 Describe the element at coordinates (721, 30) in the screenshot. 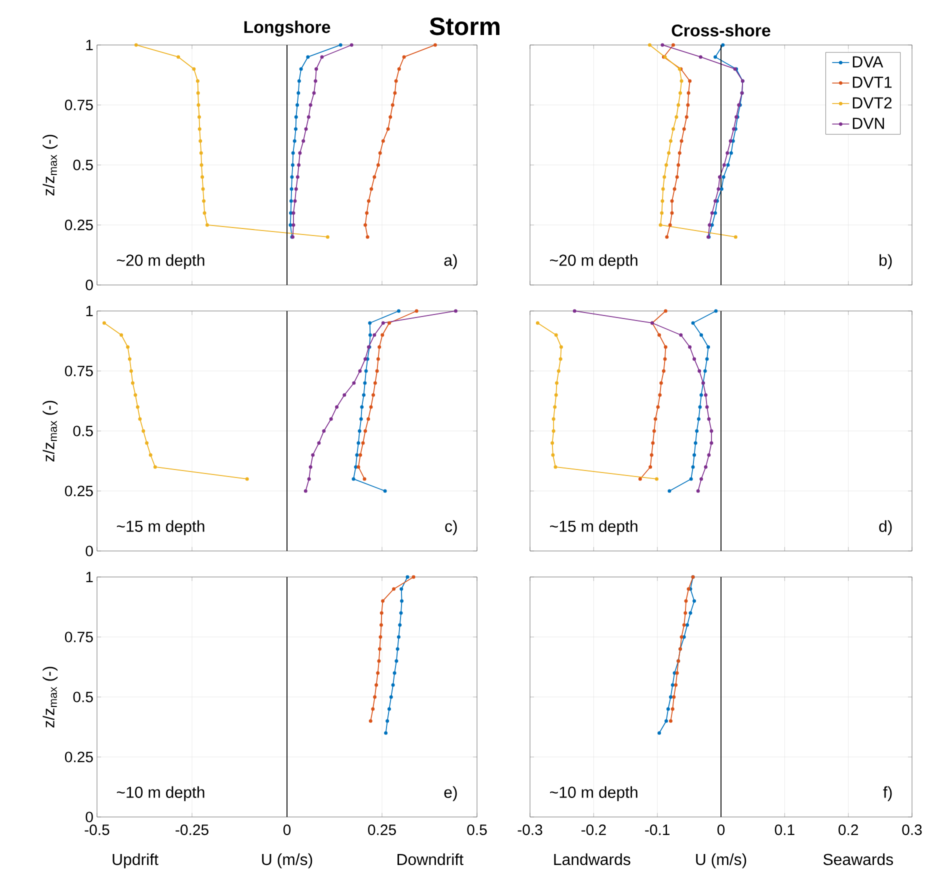

I see `chart-subtitle: Cross-shore` at that location.